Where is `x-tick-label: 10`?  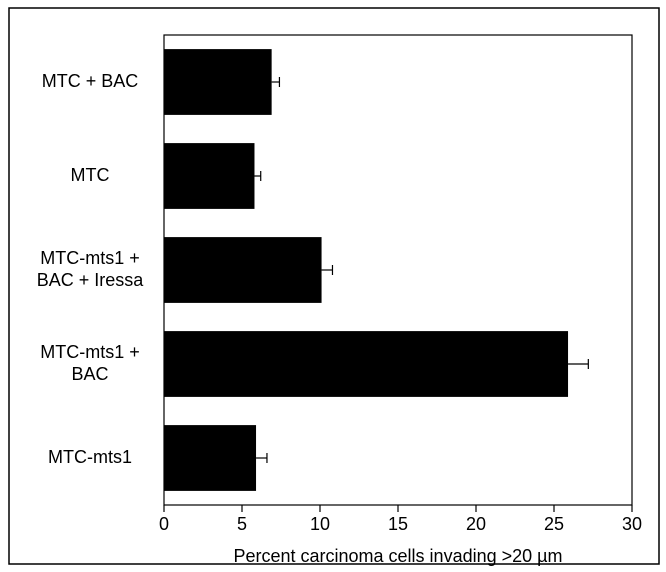 x-tick-label: 10 is located at coordinates (320, 524).